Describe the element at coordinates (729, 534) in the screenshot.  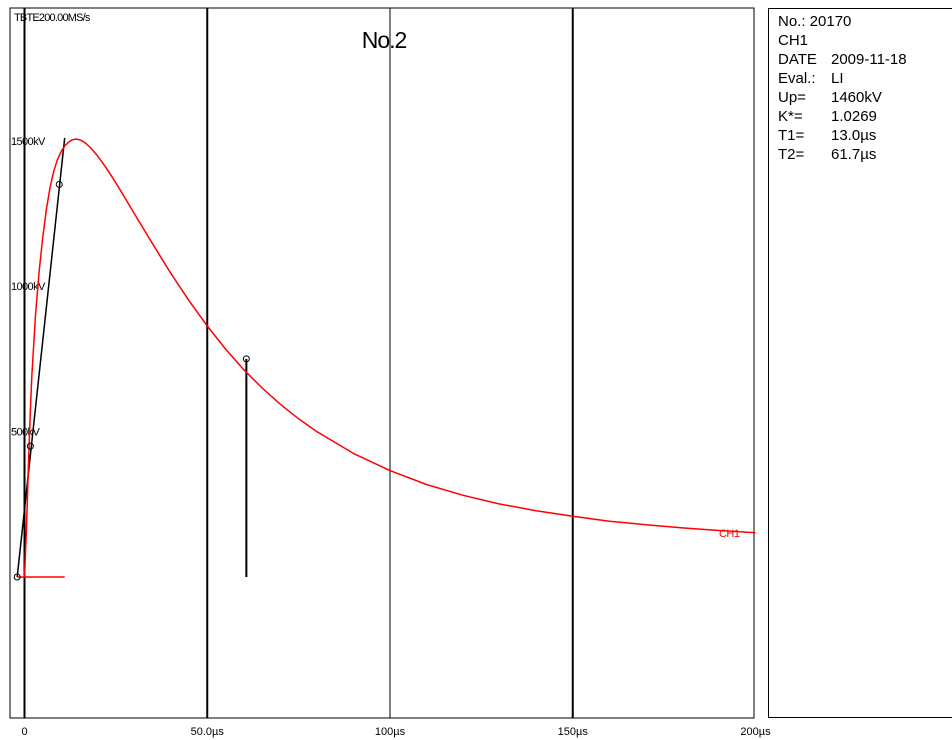
I see `series-label: CH1` at that location.